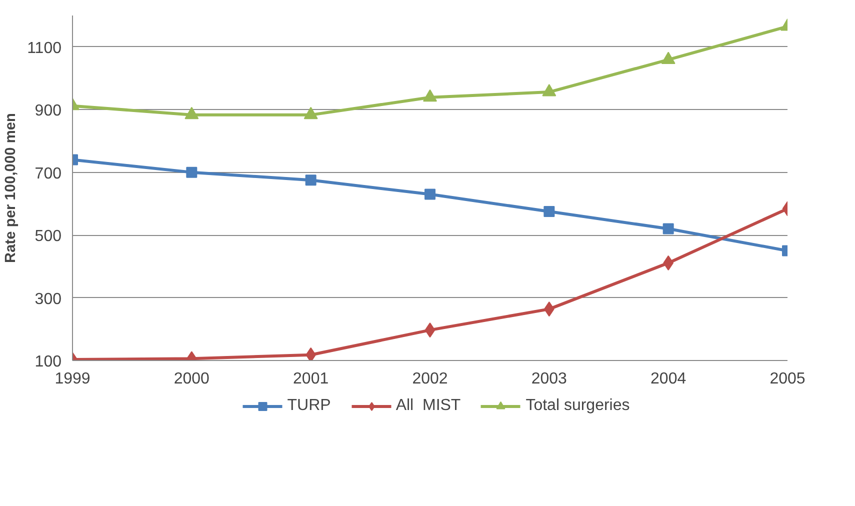 Image resolution: width=855 pixels, height=506 pixels. Describe the element at coordinates (668, 379) in the screenshot. I see `x-tick-label: 2004` at that location.